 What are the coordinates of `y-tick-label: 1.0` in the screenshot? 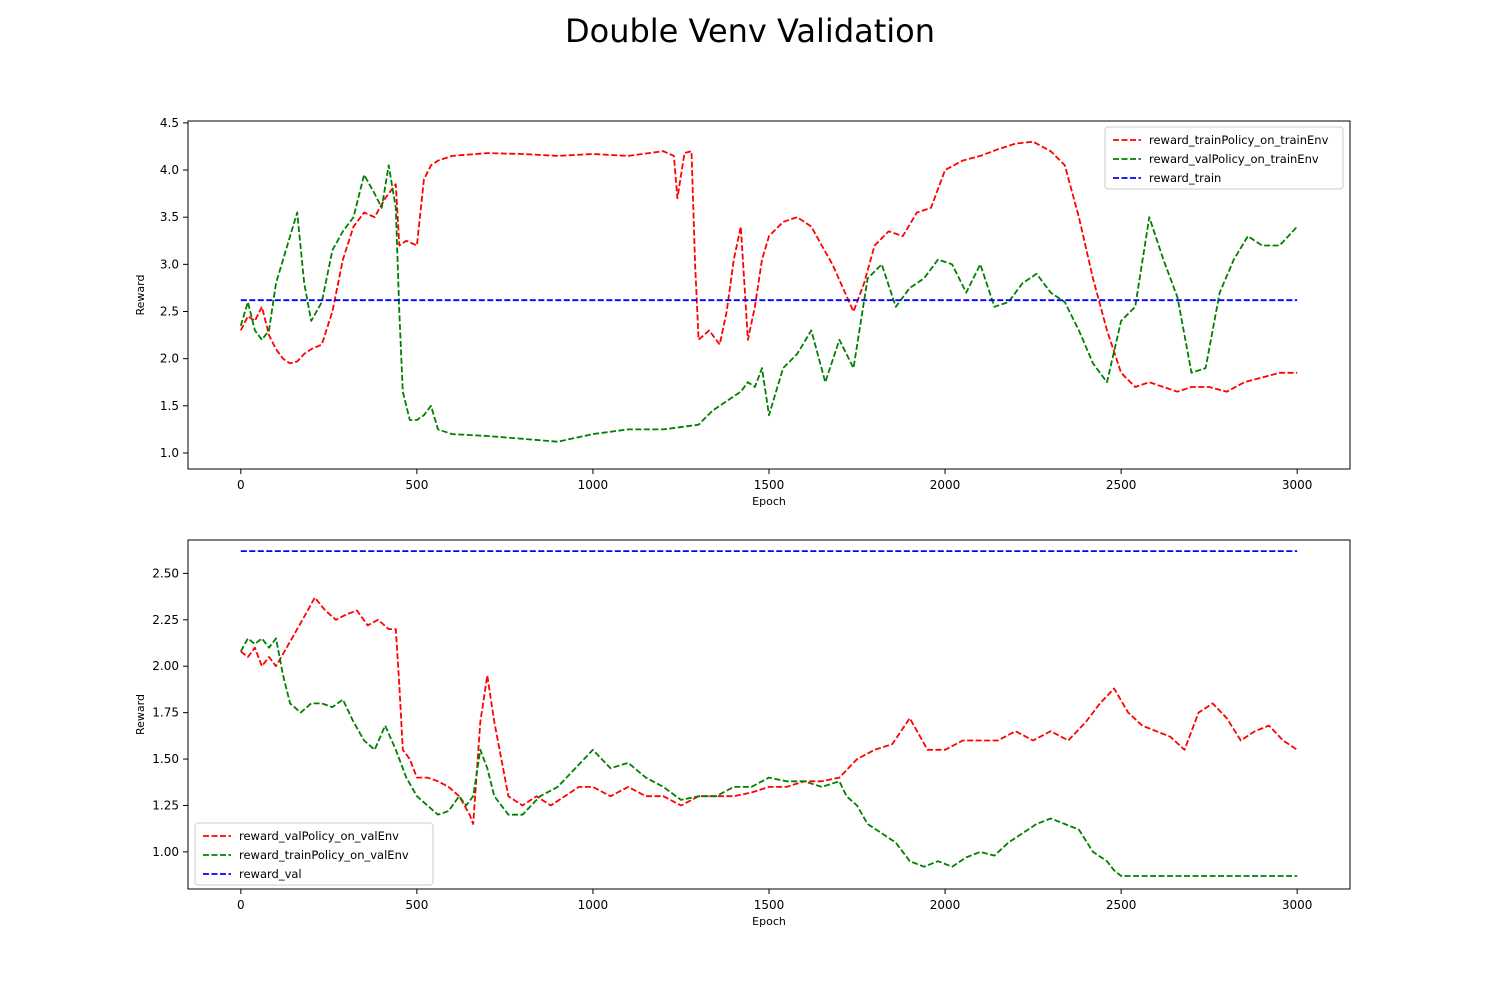 It's located at (169, 453).